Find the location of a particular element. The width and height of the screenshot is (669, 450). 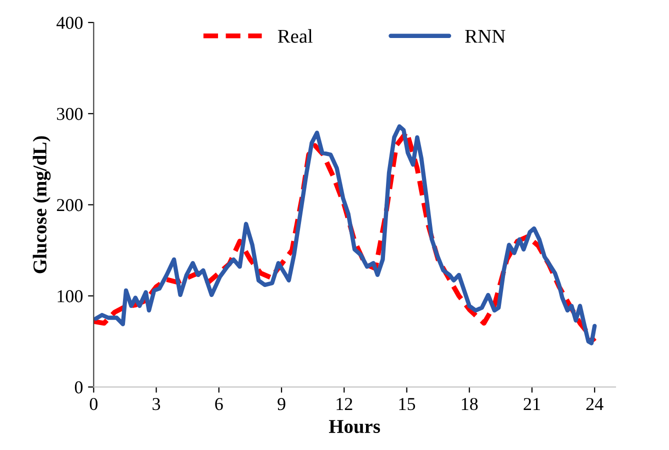

x-tick-label: 3 is located at coordinates (156, 404).